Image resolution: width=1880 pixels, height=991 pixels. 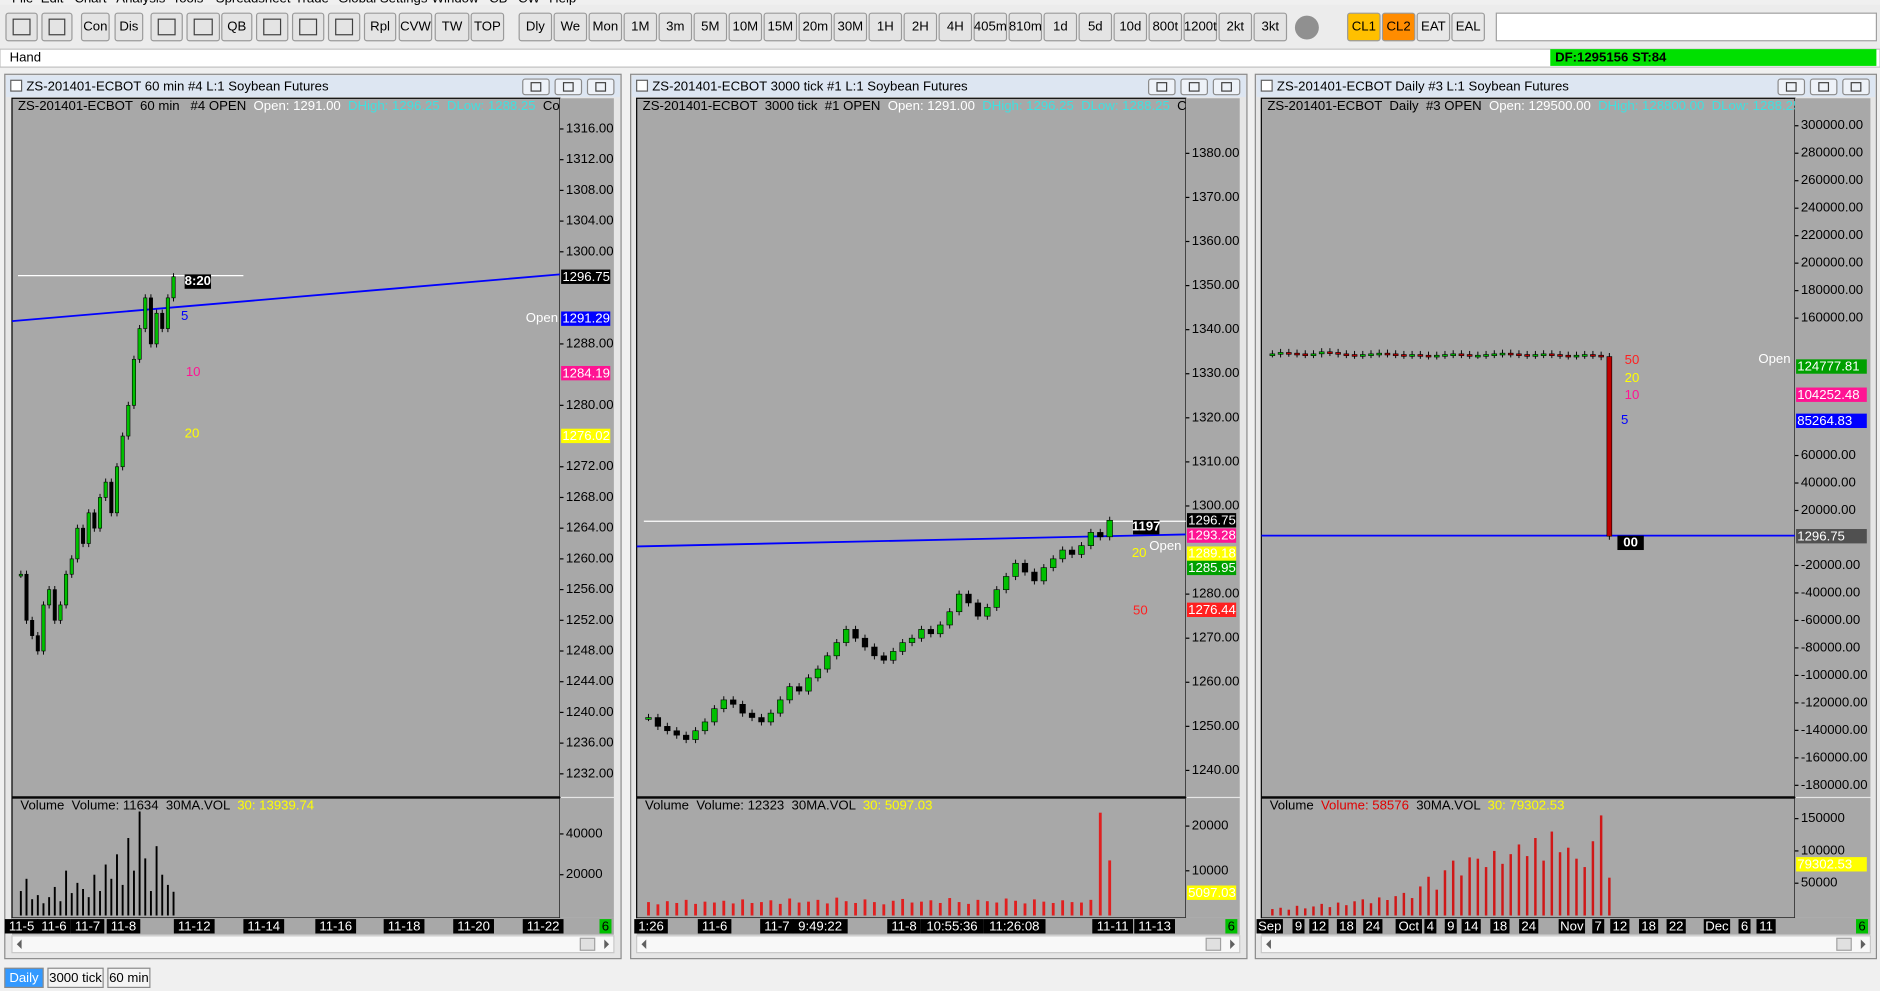 What do you see at coordinates (140, 2) in the screenshot?
I see `menu-item: Analysis` at bounding box center [140, 2].